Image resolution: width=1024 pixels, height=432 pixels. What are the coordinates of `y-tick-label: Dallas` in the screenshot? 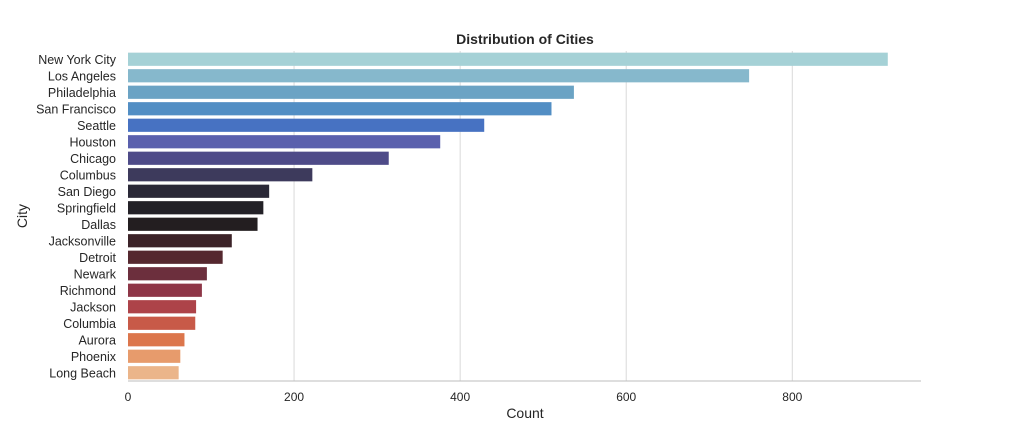 It's located at (98, 225).